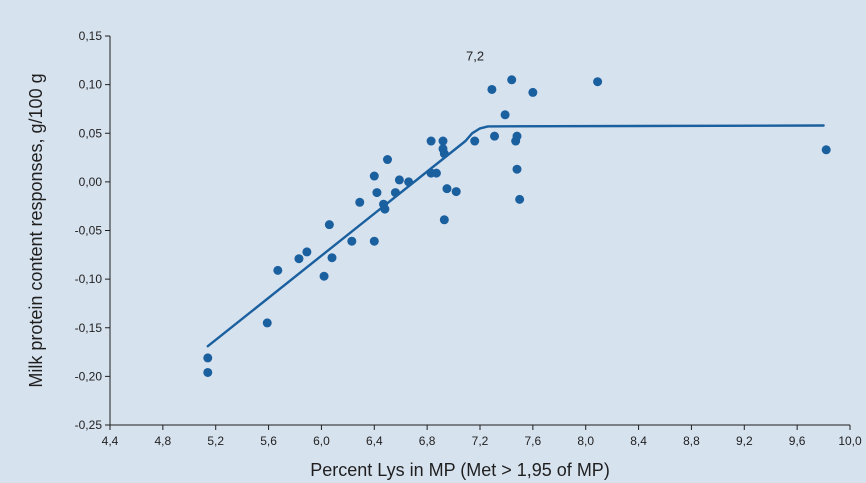 This screenshot has width=866, height=483. I want to click on x-tick-label: 7,2, so click(480, 441).